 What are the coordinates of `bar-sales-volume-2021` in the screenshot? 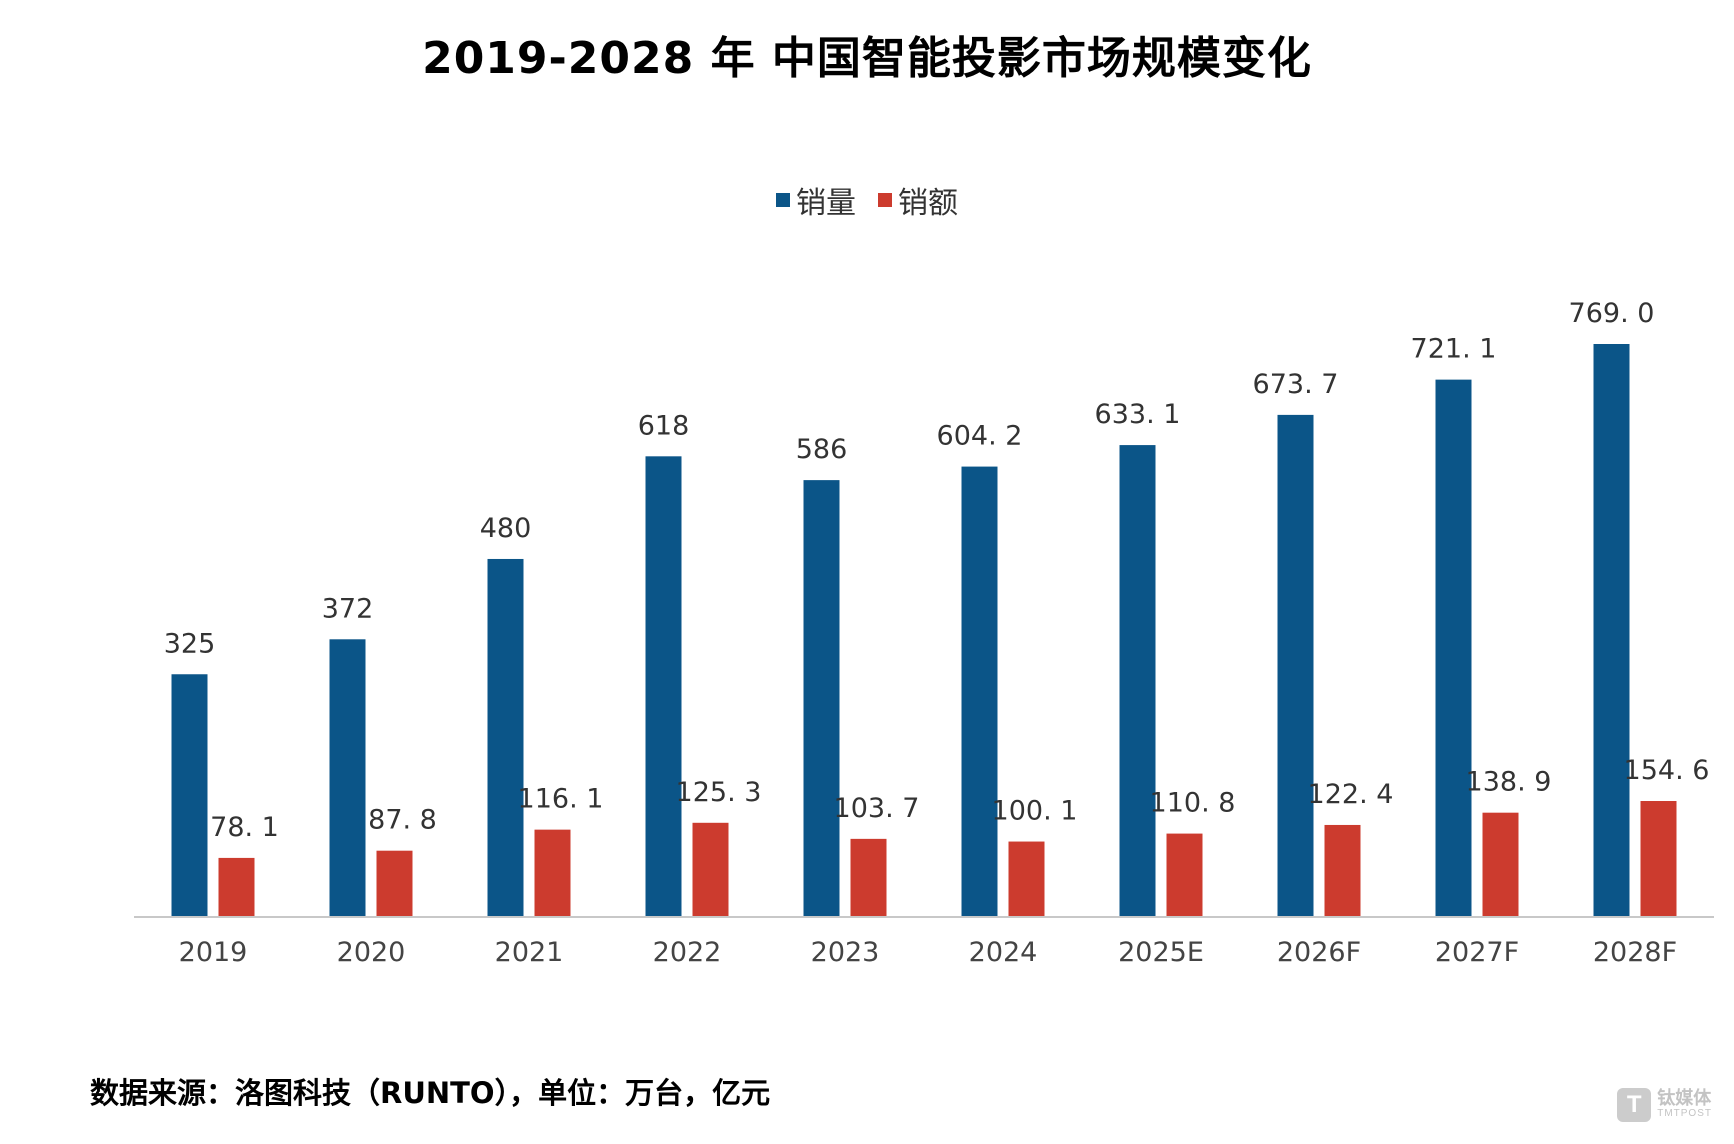 It's located at (505, 737).